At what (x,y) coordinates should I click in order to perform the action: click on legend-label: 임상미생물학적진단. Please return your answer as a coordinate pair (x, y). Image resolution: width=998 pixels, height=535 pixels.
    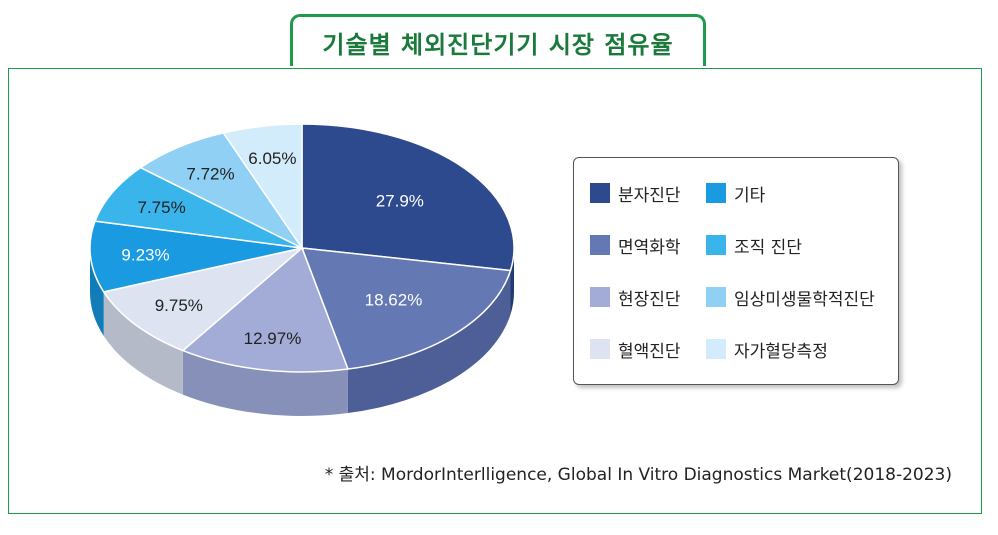
    Looking at the image, I should click on (804, 299).